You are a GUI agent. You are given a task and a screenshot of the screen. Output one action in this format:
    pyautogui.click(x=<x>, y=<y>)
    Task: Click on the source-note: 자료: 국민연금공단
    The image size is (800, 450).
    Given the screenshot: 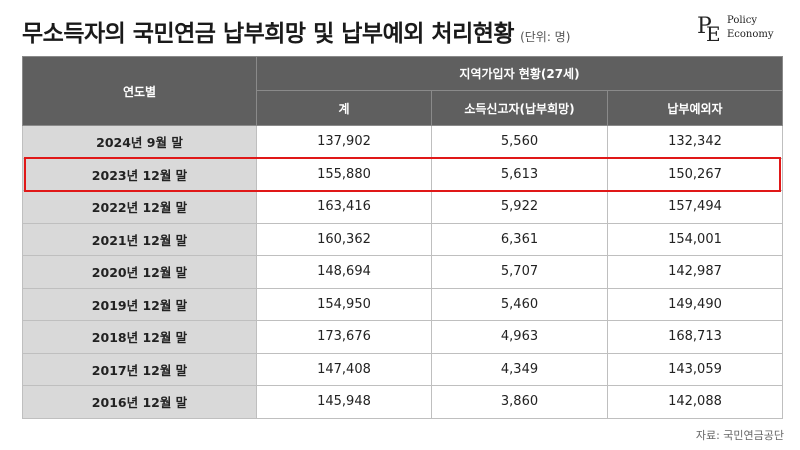 What is the action you would take?
    pyautogui.click(x=739, y=435)
    